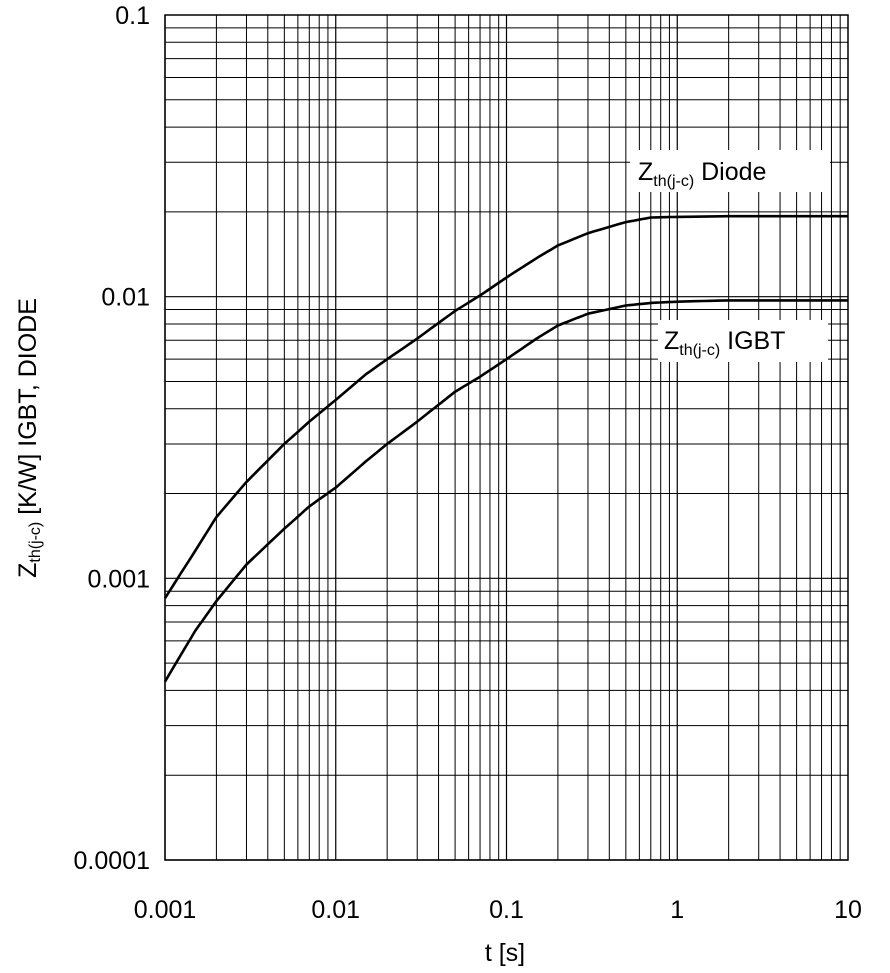 This screenshot has height=973, width=890. I want to click on y-tick-label: 0.1, so click(132, 16).